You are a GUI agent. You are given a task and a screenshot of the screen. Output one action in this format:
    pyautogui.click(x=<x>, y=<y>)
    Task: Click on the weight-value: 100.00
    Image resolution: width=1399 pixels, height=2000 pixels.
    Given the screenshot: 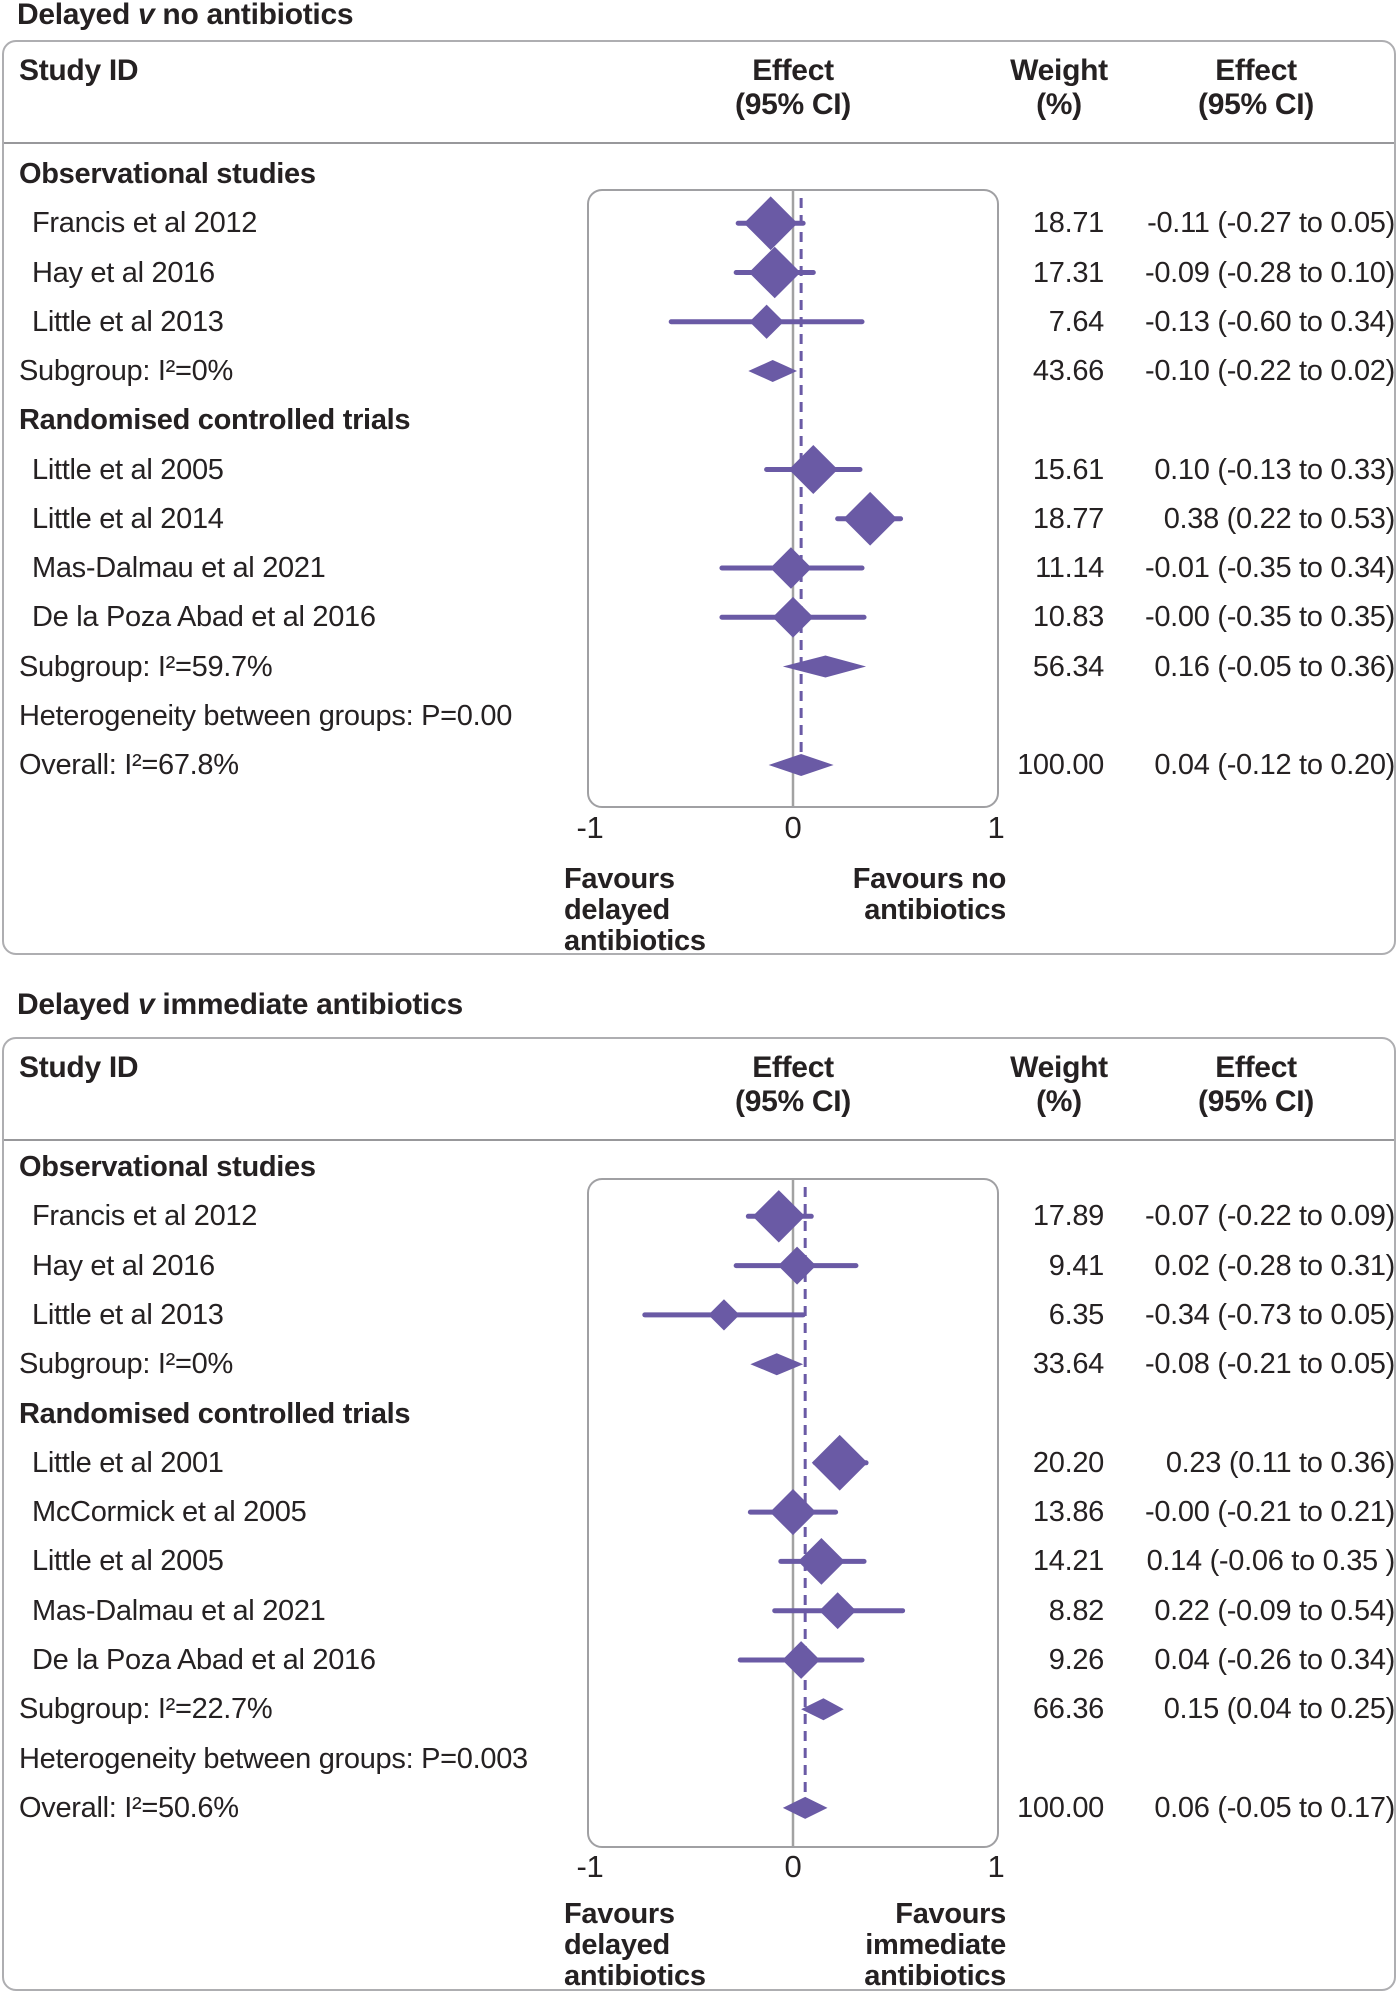 What is the action you would take?
    pyautogui.click(x=1060, y=1807)
    